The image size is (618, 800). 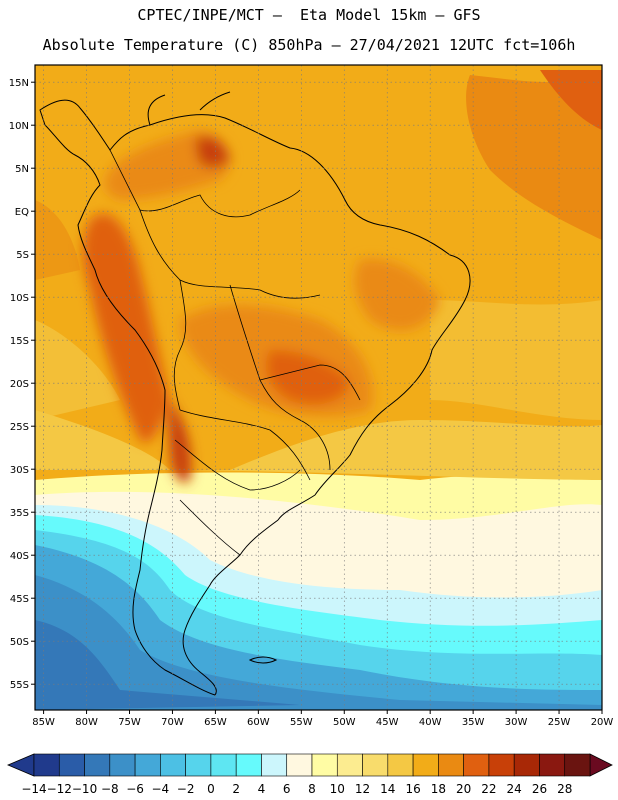 I want to click on lat-label: 10S, so click(x=19, y=298).